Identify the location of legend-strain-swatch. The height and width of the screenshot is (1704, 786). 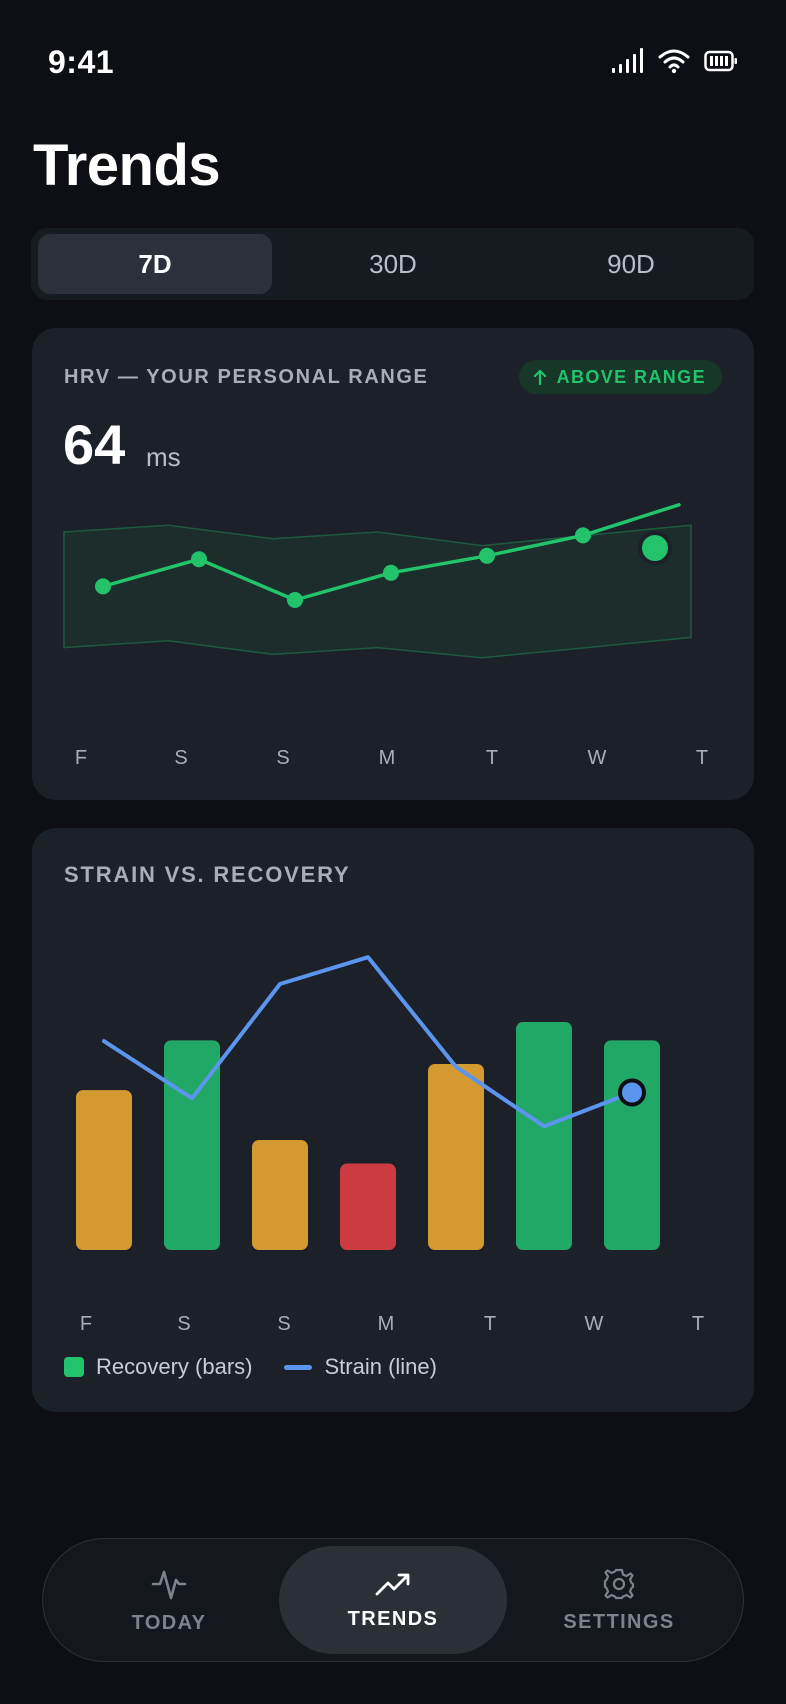
(298, 1367).